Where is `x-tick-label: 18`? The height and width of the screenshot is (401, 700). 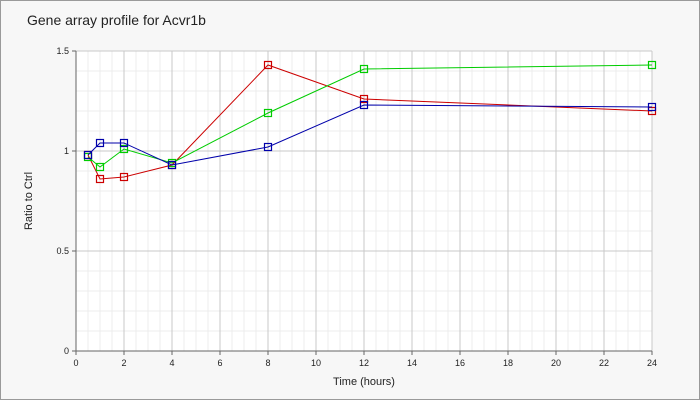 x-tick-label: 18 is located at coordinates (508, 363).